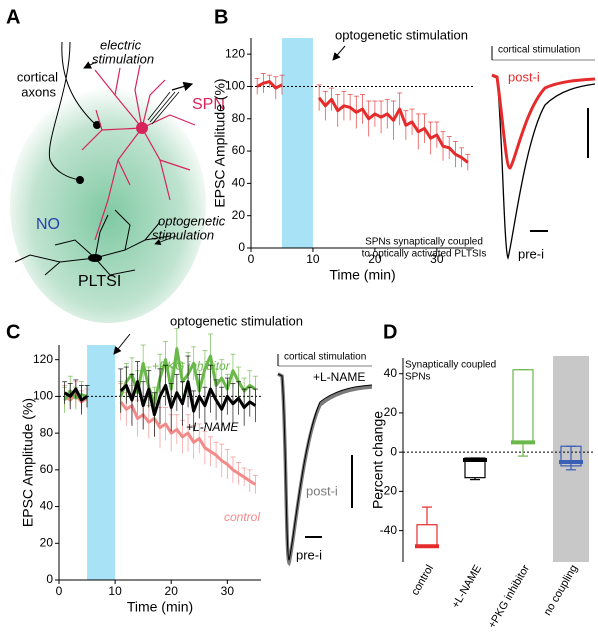  I want to click on panel-label: C, so click(13, 332).